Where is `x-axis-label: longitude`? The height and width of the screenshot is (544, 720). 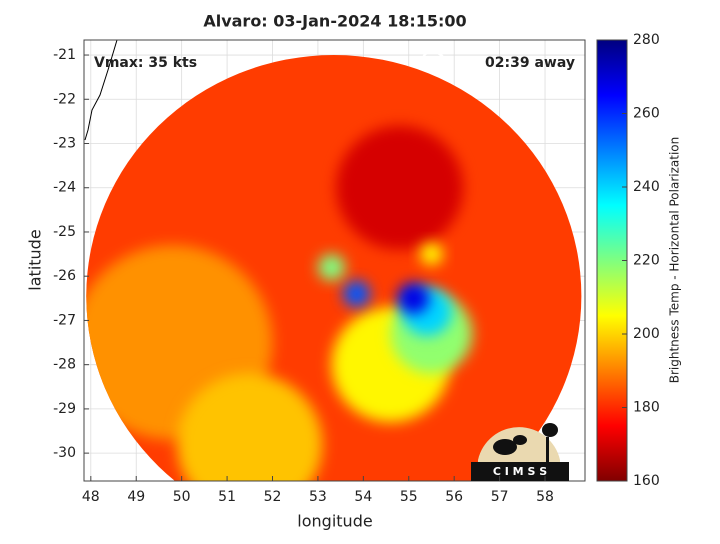 x-axis-label: longitude is located at coordinates (334, 521).